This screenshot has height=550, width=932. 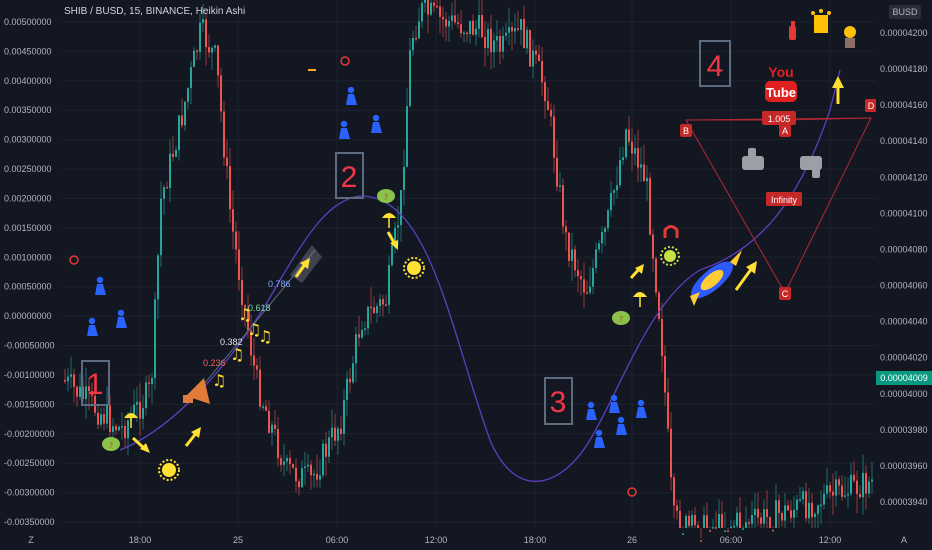 I want to click on candelabra-icon, so click(x=821, y=21).